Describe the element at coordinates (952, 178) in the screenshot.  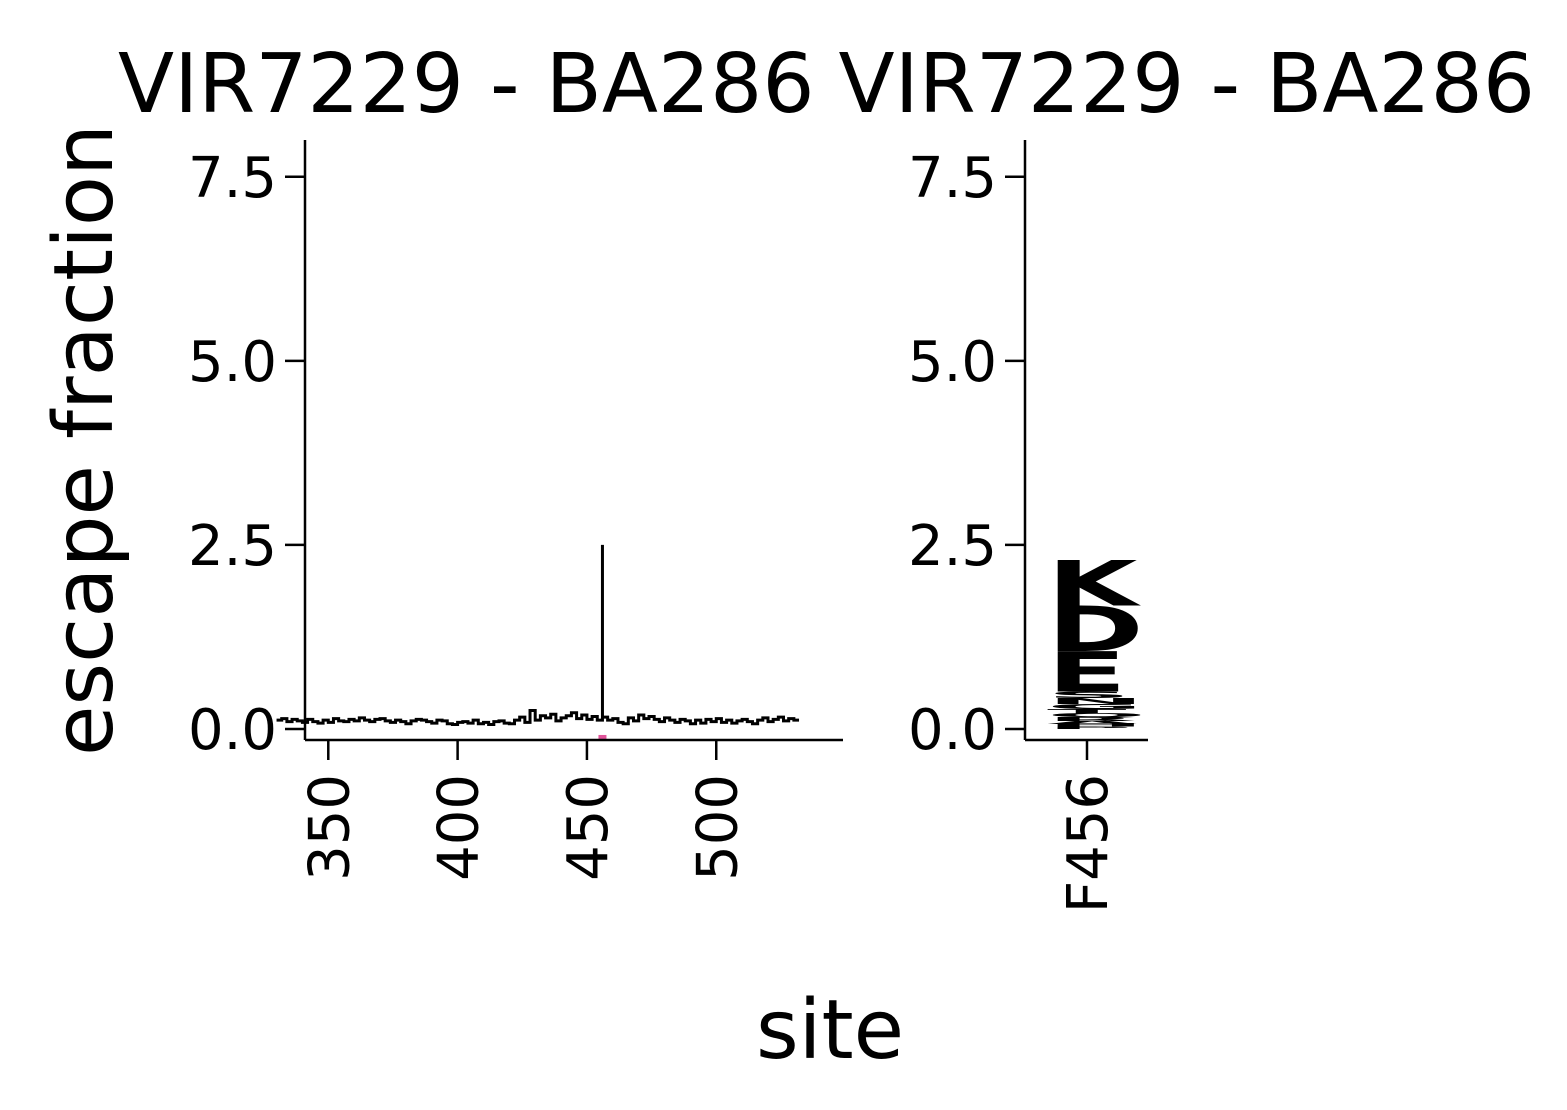
I see `y-tick-label-right: 7.5` at that location.